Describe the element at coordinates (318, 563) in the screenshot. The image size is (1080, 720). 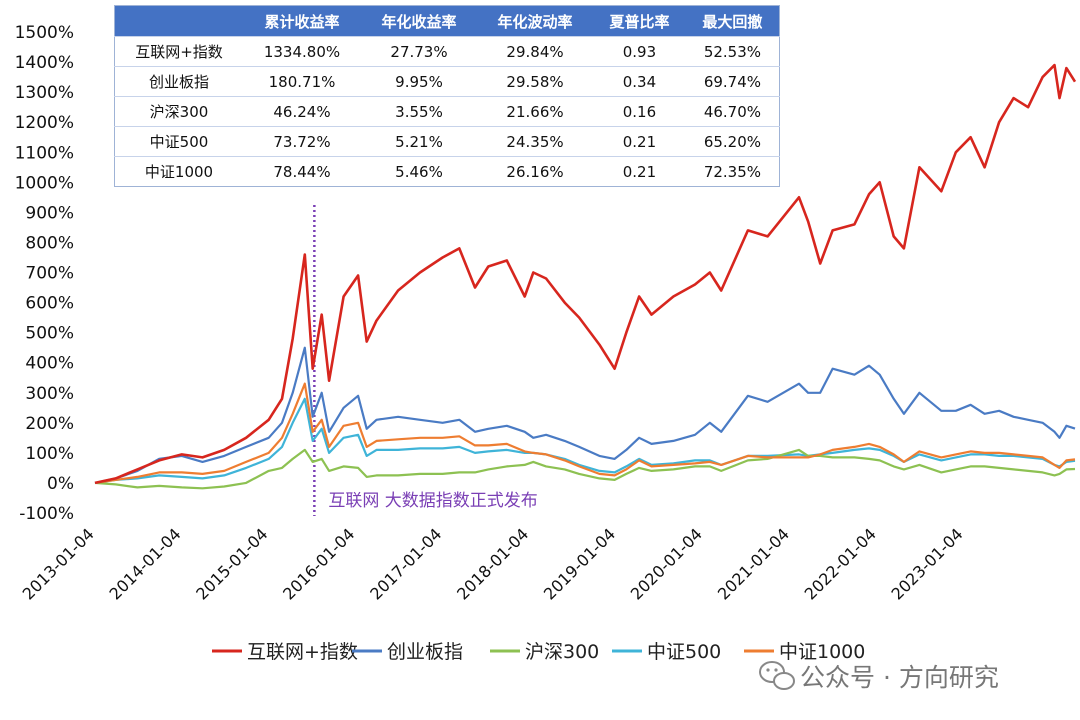
I see `x-tick-label: 2016-01-04` at that location.